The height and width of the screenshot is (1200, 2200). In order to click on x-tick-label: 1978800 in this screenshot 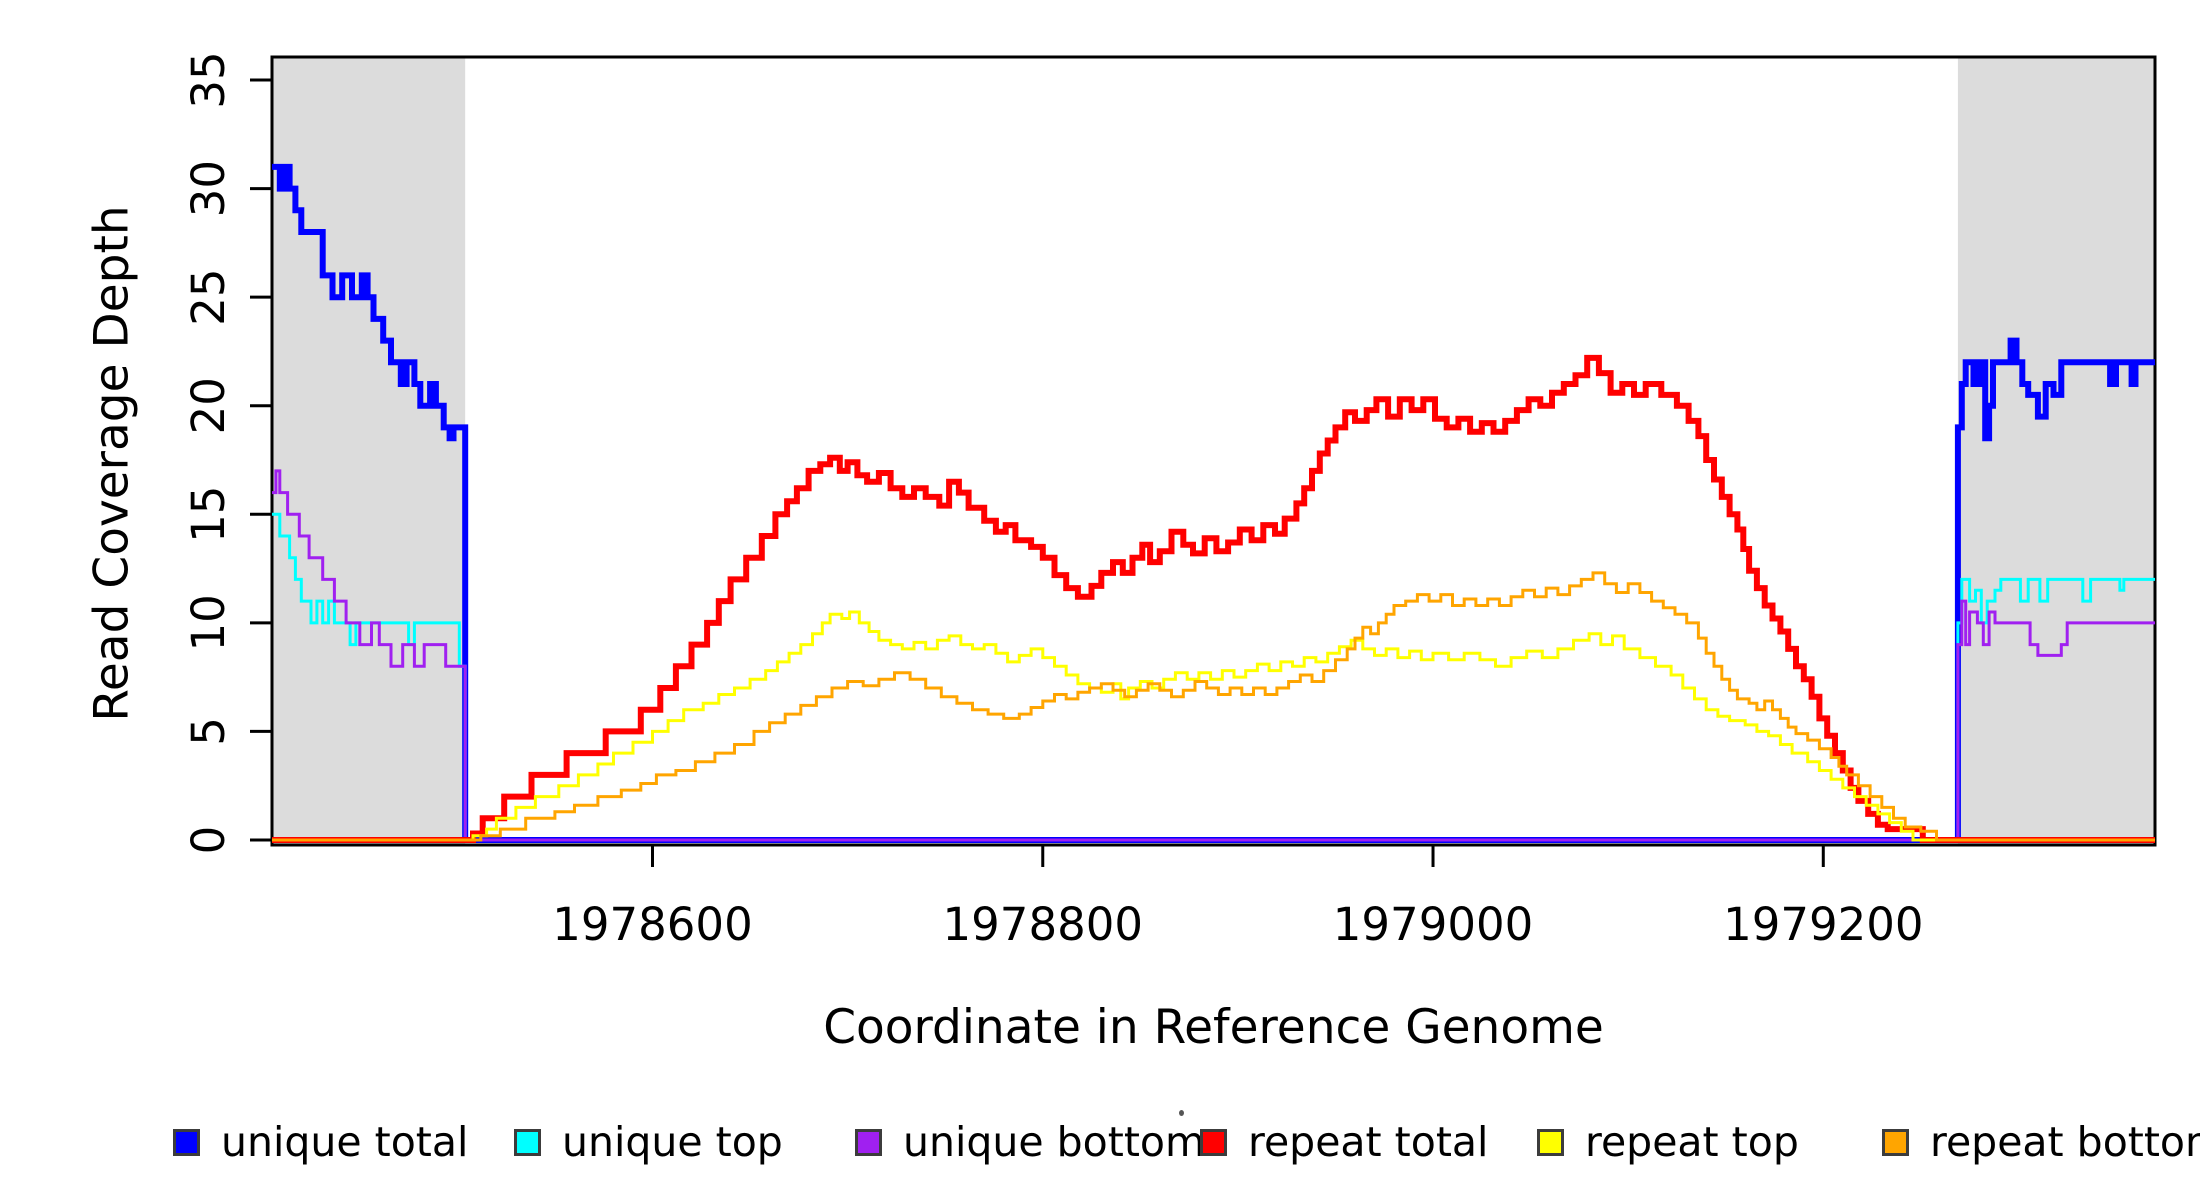, I will do `click(1043, 924)`.